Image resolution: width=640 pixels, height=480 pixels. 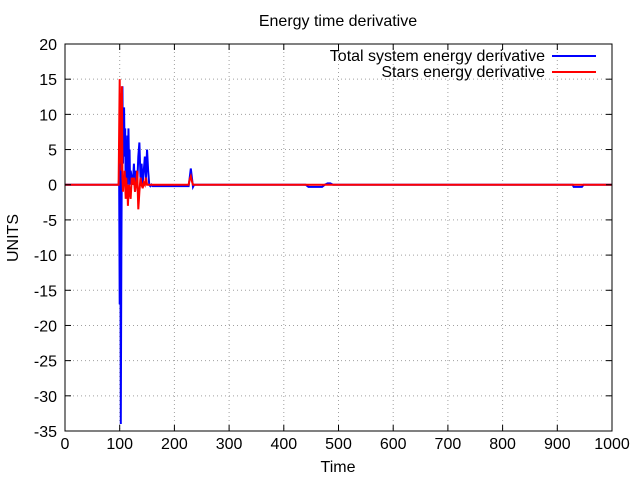 What do you see at coordinates (45, 256) in the screenshot?
I see `y-tick-label: -10` at bounding box center [45, 256].